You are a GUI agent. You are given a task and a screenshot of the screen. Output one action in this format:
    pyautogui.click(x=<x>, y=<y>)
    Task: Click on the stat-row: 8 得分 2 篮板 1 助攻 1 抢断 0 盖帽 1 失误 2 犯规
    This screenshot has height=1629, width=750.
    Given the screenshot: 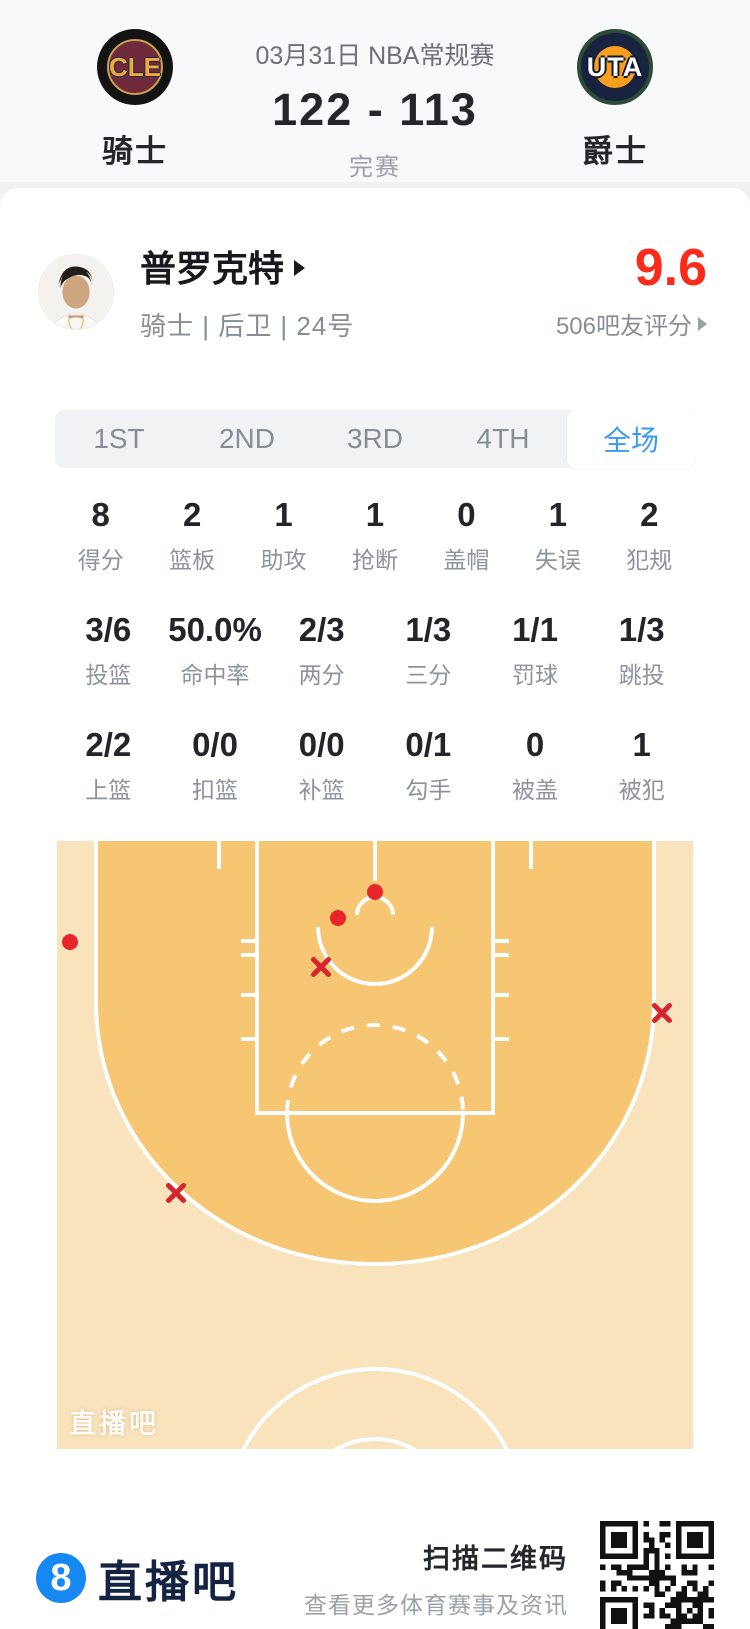 What is the action you would take?
    pyautogui.click(x=375, y=535)
    